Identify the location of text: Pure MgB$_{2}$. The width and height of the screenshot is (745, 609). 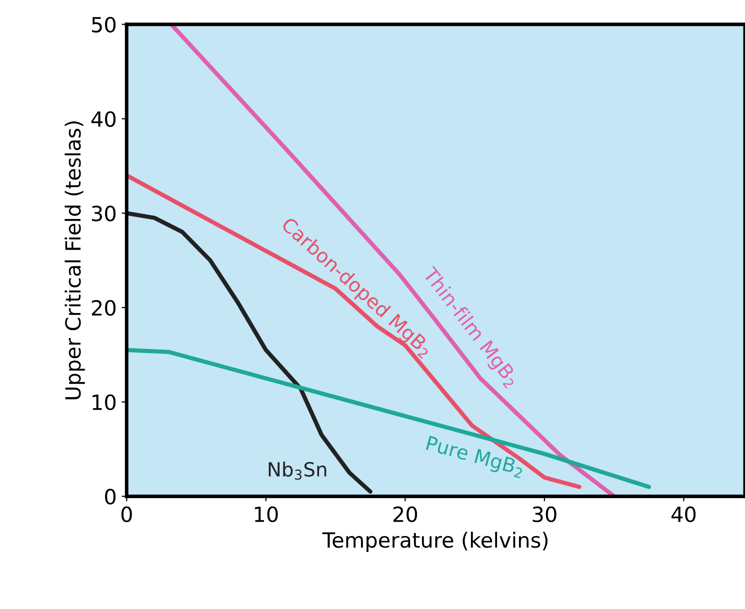
(474, 458).